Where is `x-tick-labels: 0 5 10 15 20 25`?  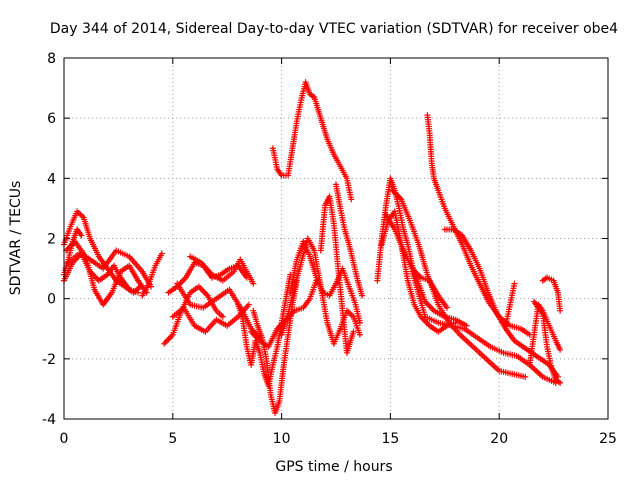
x-tick-labels: 0 5 10 15 20 25 is located at coordinates (338, 439).